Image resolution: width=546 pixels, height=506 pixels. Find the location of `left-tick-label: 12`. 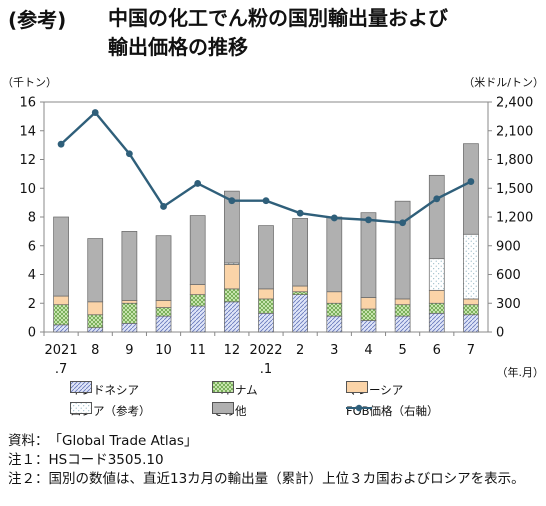

left-tick-label: 12 is located at coordinates (27, 160).